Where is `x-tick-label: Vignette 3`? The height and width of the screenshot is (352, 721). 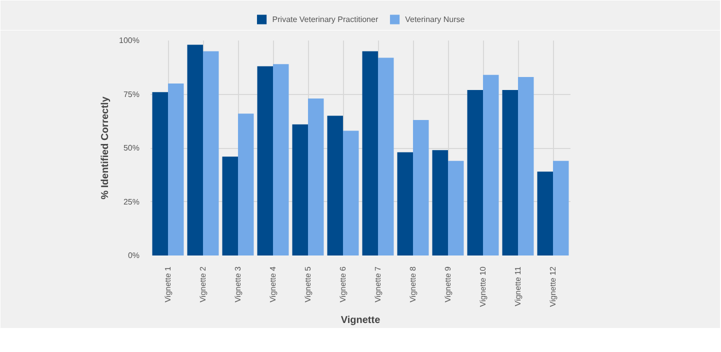
x-tick-label: Vignette 3 is located at coordinates (238, 284).